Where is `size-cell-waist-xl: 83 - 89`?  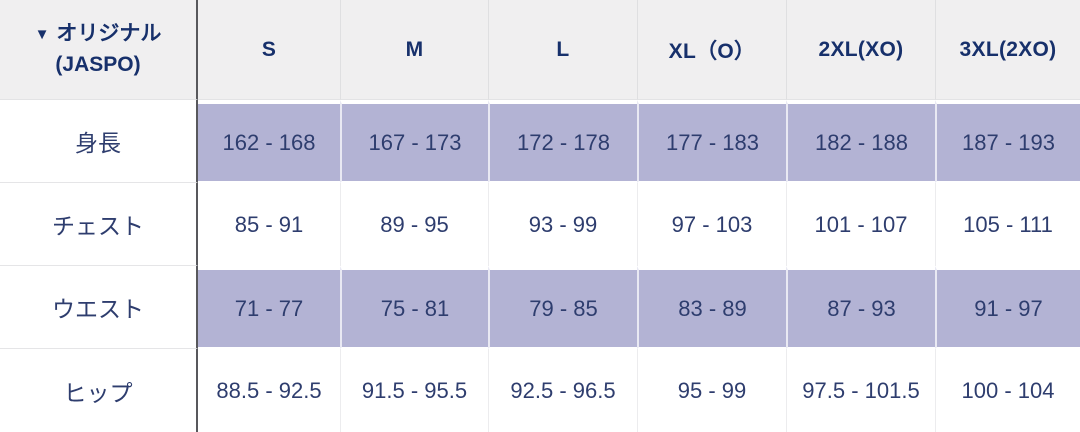 size-cell-waist-xl: 83 - 89 is located at coordinates (711, 307).